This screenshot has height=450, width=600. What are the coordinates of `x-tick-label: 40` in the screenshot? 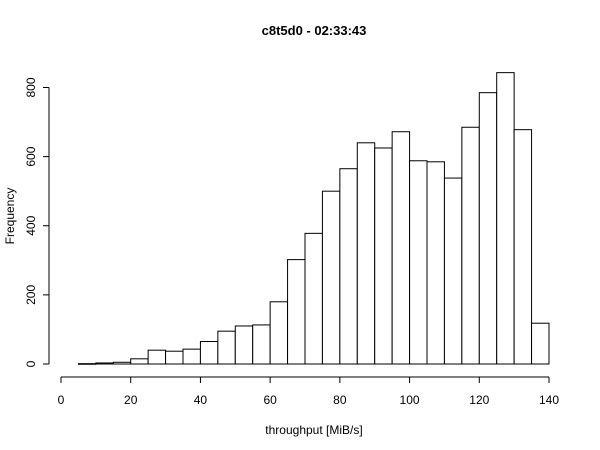 It's located at (201, 400).